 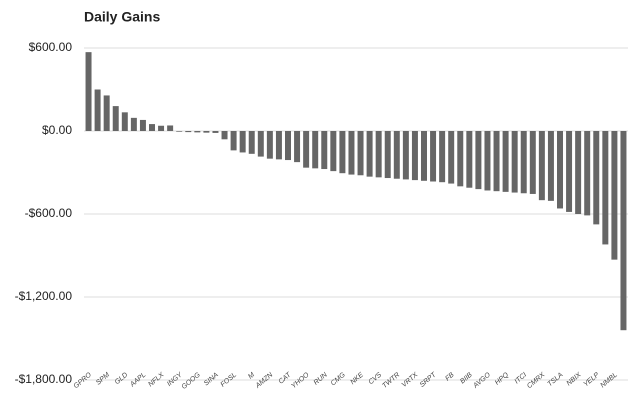 I want to click on x-tick-label: GPRO, so click(x=83, y=380).